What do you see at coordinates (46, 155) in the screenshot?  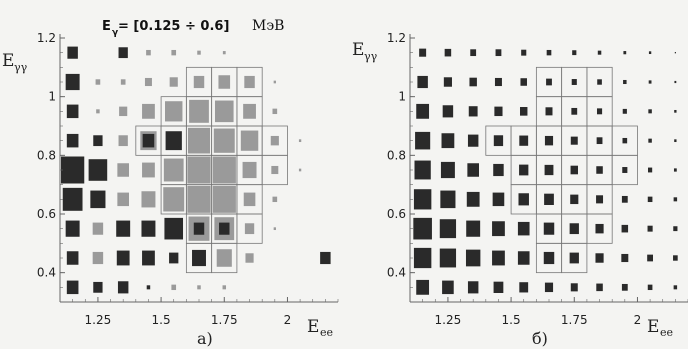 I see `y-tick-label: 0.8` at bounding box center [46, 155].